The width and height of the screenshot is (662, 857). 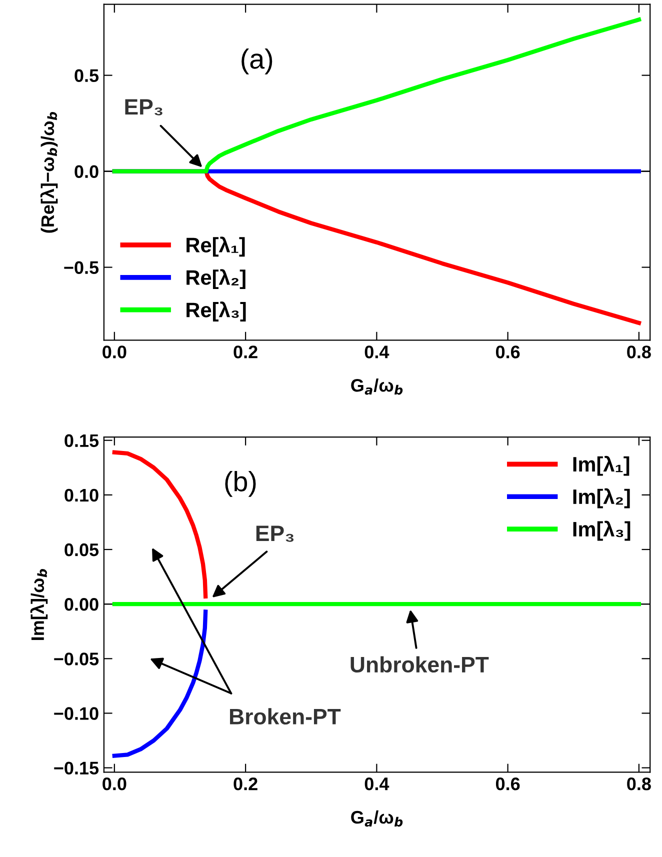 What do you see at coordinates (76, 713) in the screenshot?
I see `y-tick-label: −0.10` at bounding box center [76, 713].